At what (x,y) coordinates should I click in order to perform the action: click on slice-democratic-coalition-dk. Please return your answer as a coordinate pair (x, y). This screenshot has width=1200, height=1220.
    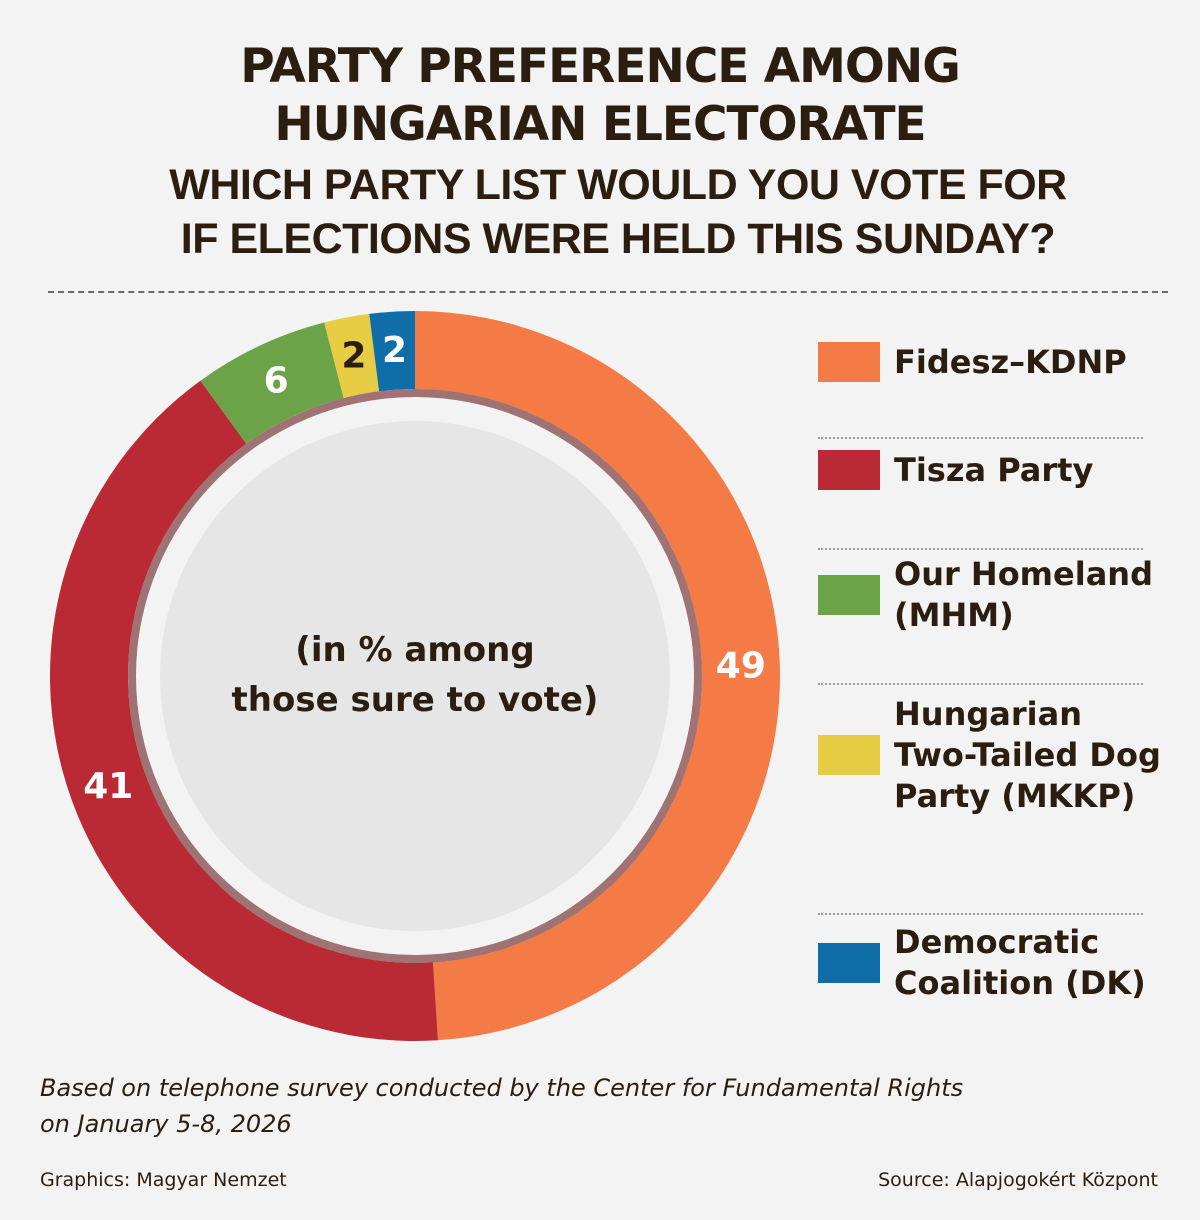
    Looking at the image, I should click on (392, 351).